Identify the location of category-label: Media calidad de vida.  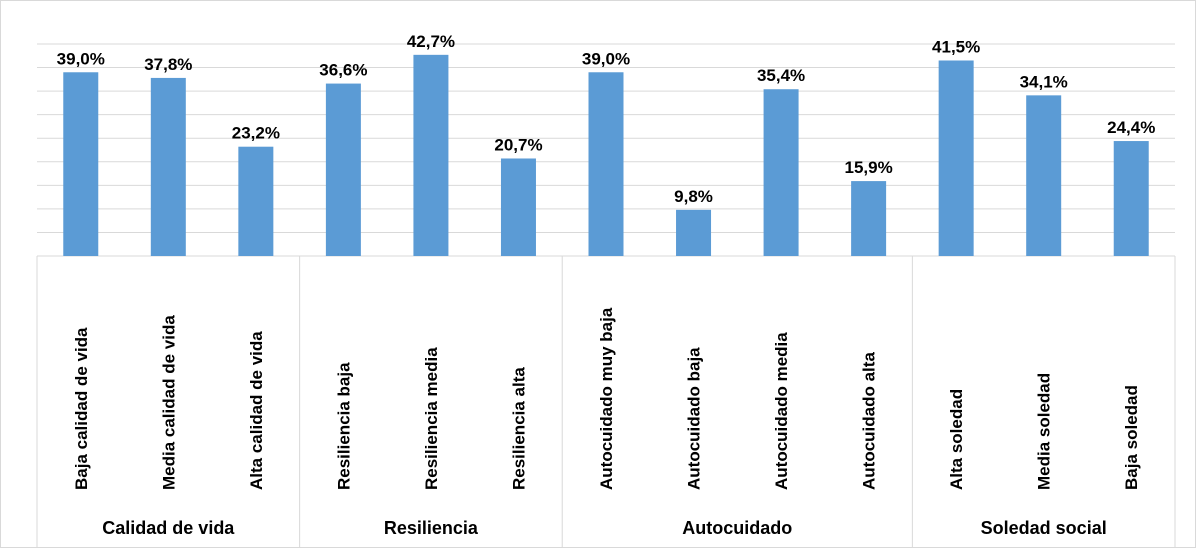
(168, 402).